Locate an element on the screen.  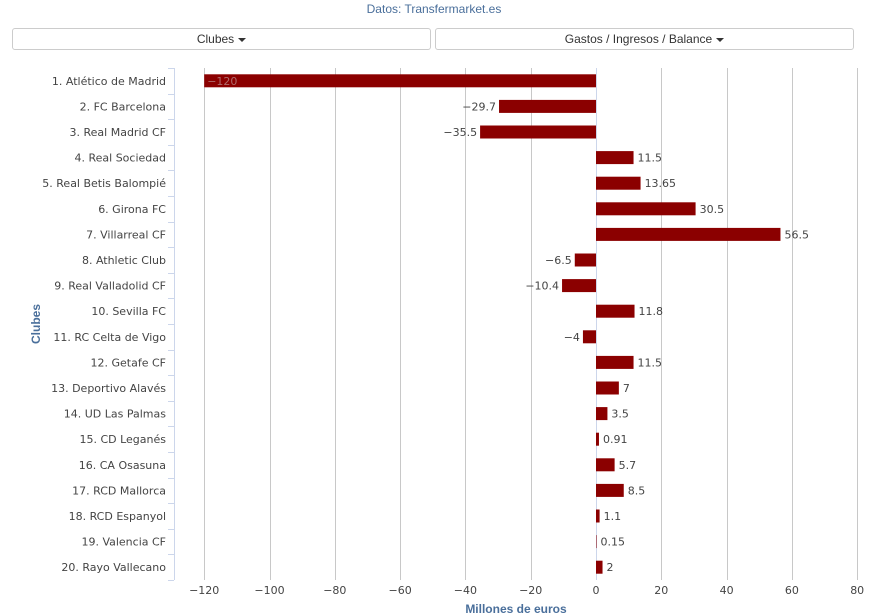
category-label: 10. Sevilla FC is located at coordinates (128, 311).